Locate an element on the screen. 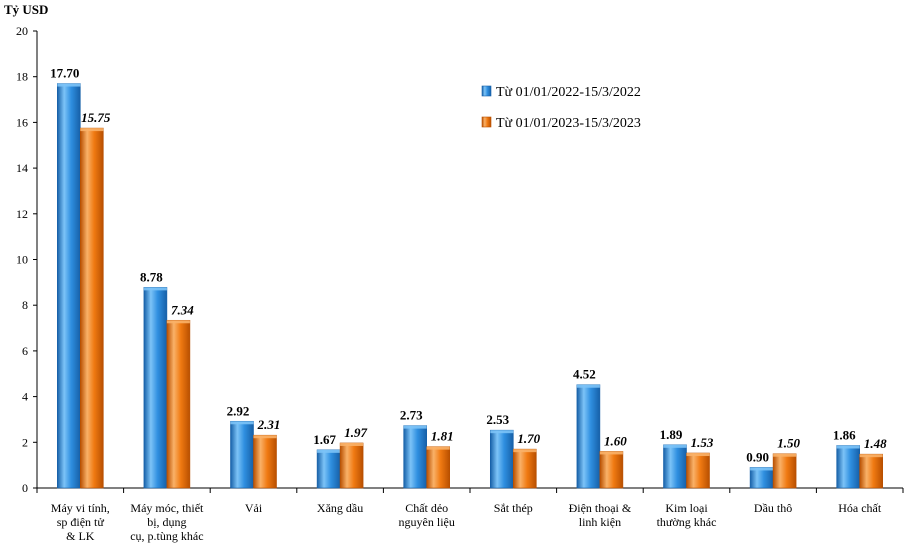 Image resolution: width=905 pixels, height=550 pixels. category-label: Dầu thô is located at coordinates (773, 508).